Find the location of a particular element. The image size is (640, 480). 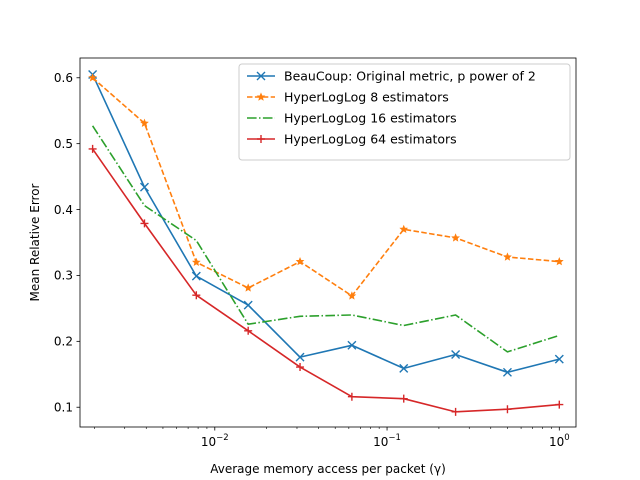

legend-label: BeauCoup: Original metric, p power of 2 is located at coordinates (410, 76).